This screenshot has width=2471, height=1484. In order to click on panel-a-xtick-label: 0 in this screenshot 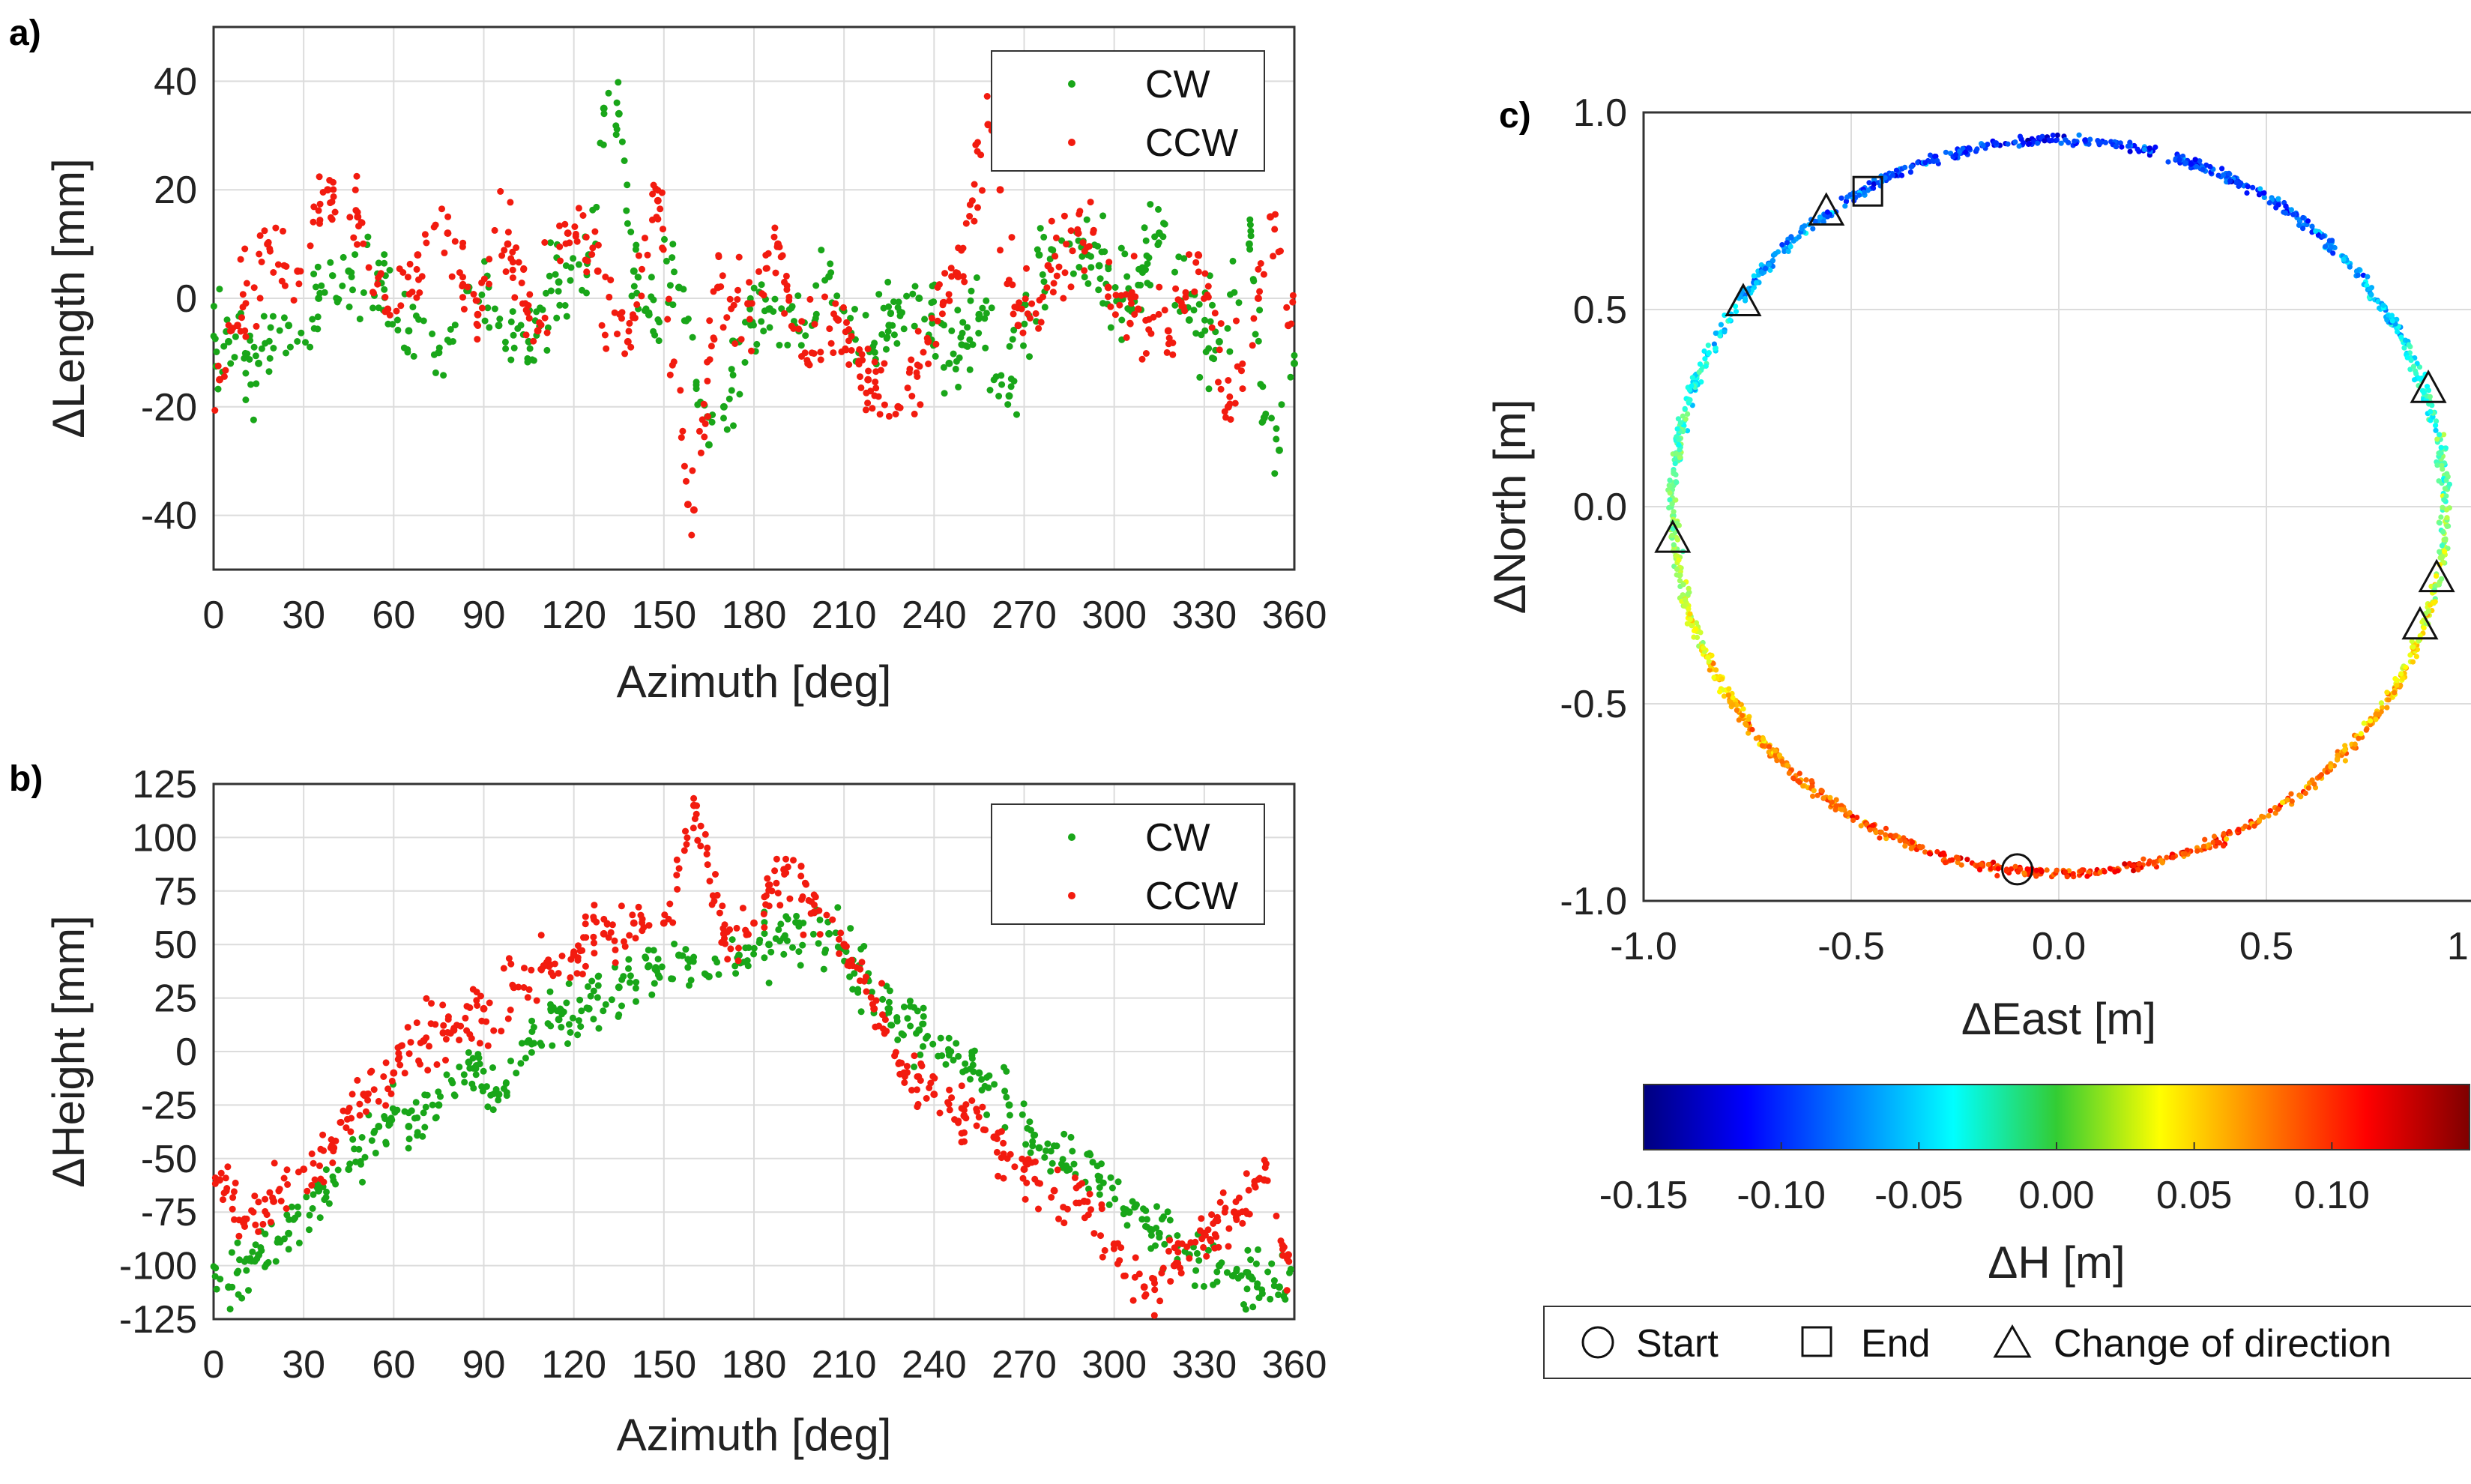, I will do `click(214, 616)`.